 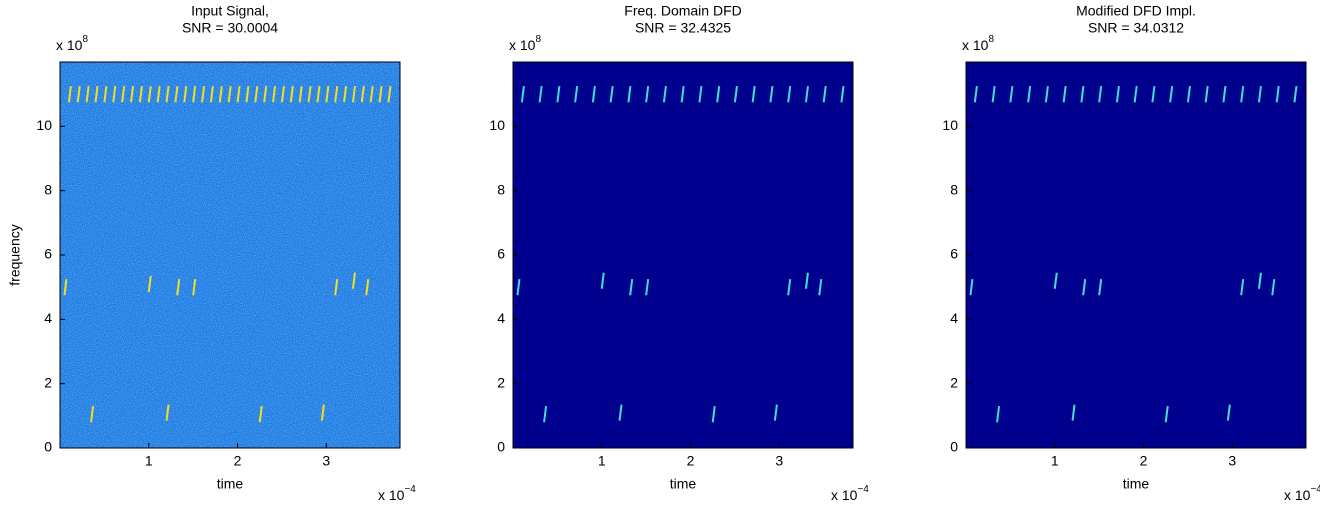 I want to click on chart-title: Input Signal,, so click(x=230, y=11).